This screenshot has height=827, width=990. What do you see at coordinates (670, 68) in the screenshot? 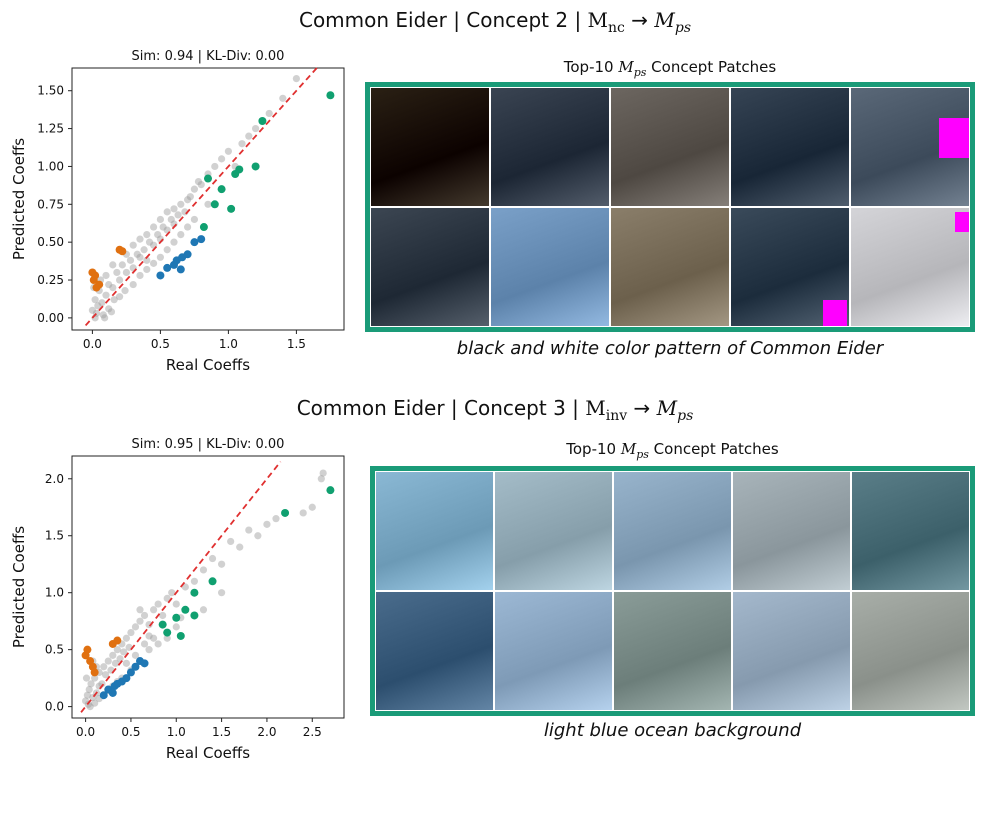
I see `grid-title: Top-10 Mps Concept Patches` at bounding box center [670, 68].